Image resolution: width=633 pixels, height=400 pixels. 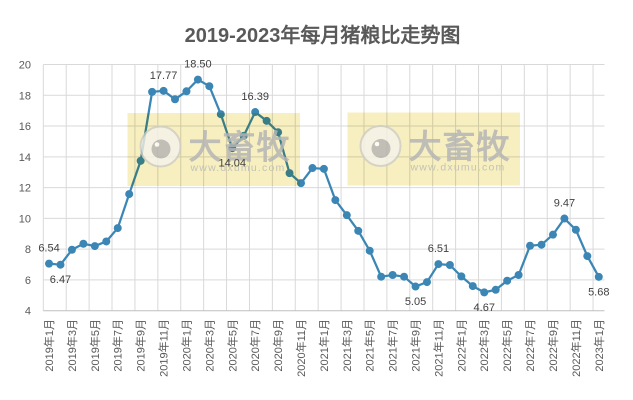 What do you see at coordinates (484, 345) in the screenshot?
I see `x-tick-label: 2022年3月` at bounding box center [484, 345].